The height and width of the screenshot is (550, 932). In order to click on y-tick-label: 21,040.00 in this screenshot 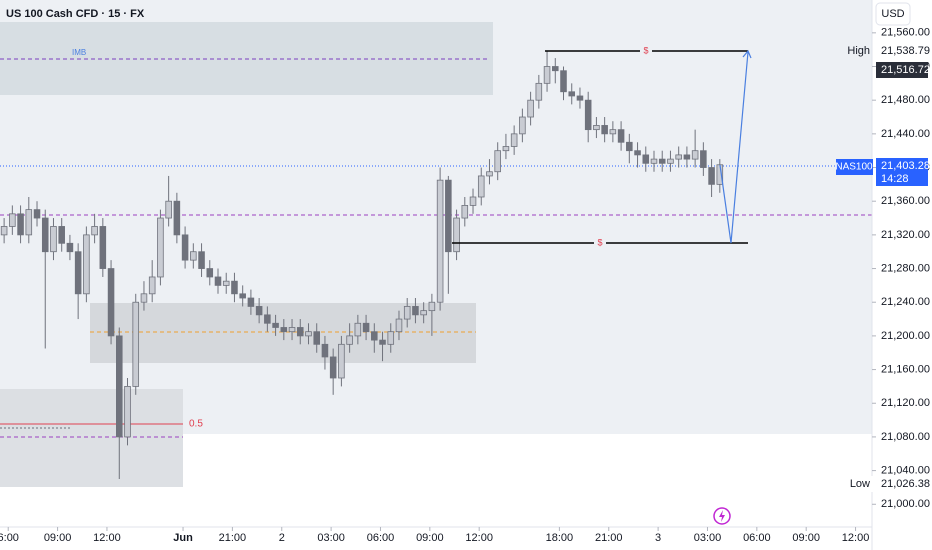, I will do `click(905, 471)`.